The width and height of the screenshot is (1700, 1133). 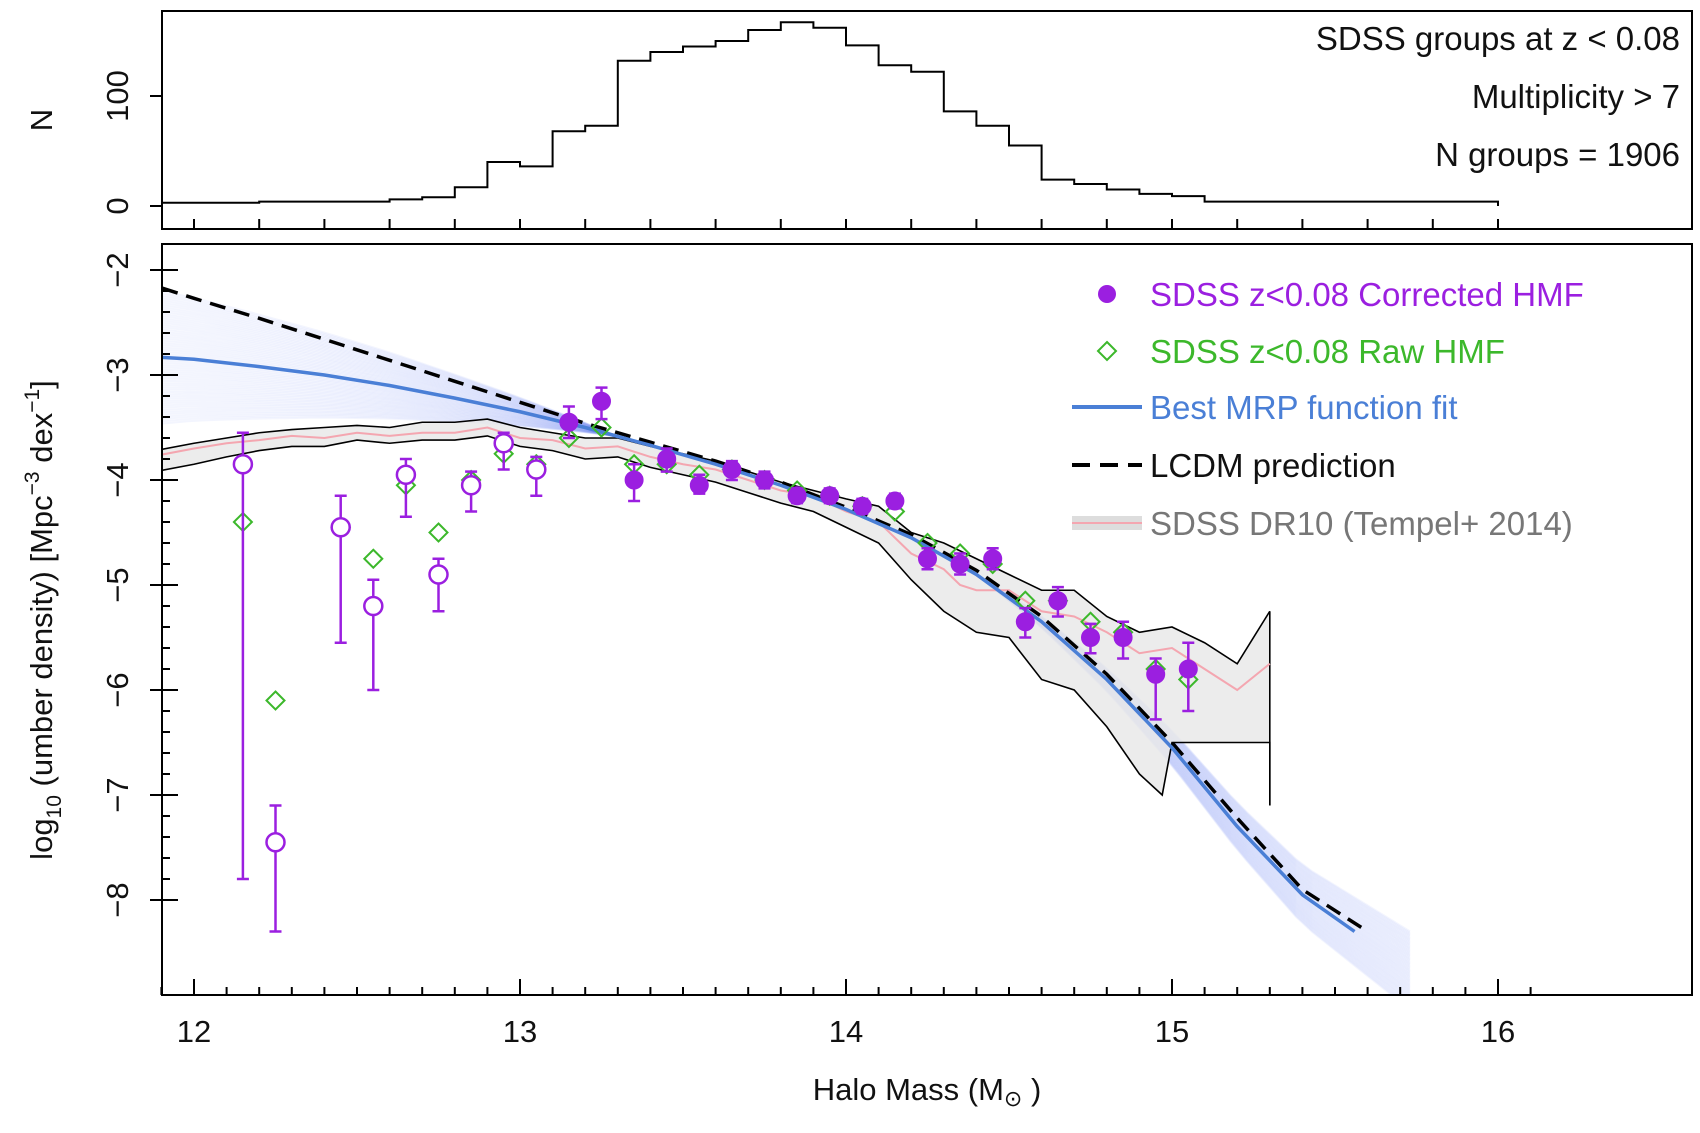 I want to click on xtick-label: 13, so click(x=520, y=1031).